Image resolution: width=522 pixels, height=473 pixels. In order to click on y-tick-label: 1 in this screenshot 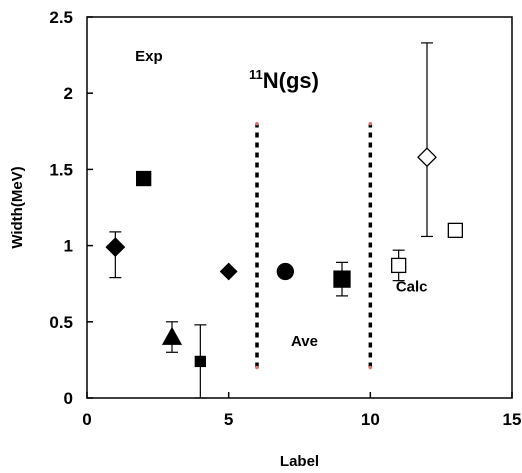, I will do `click(68, 246)`.